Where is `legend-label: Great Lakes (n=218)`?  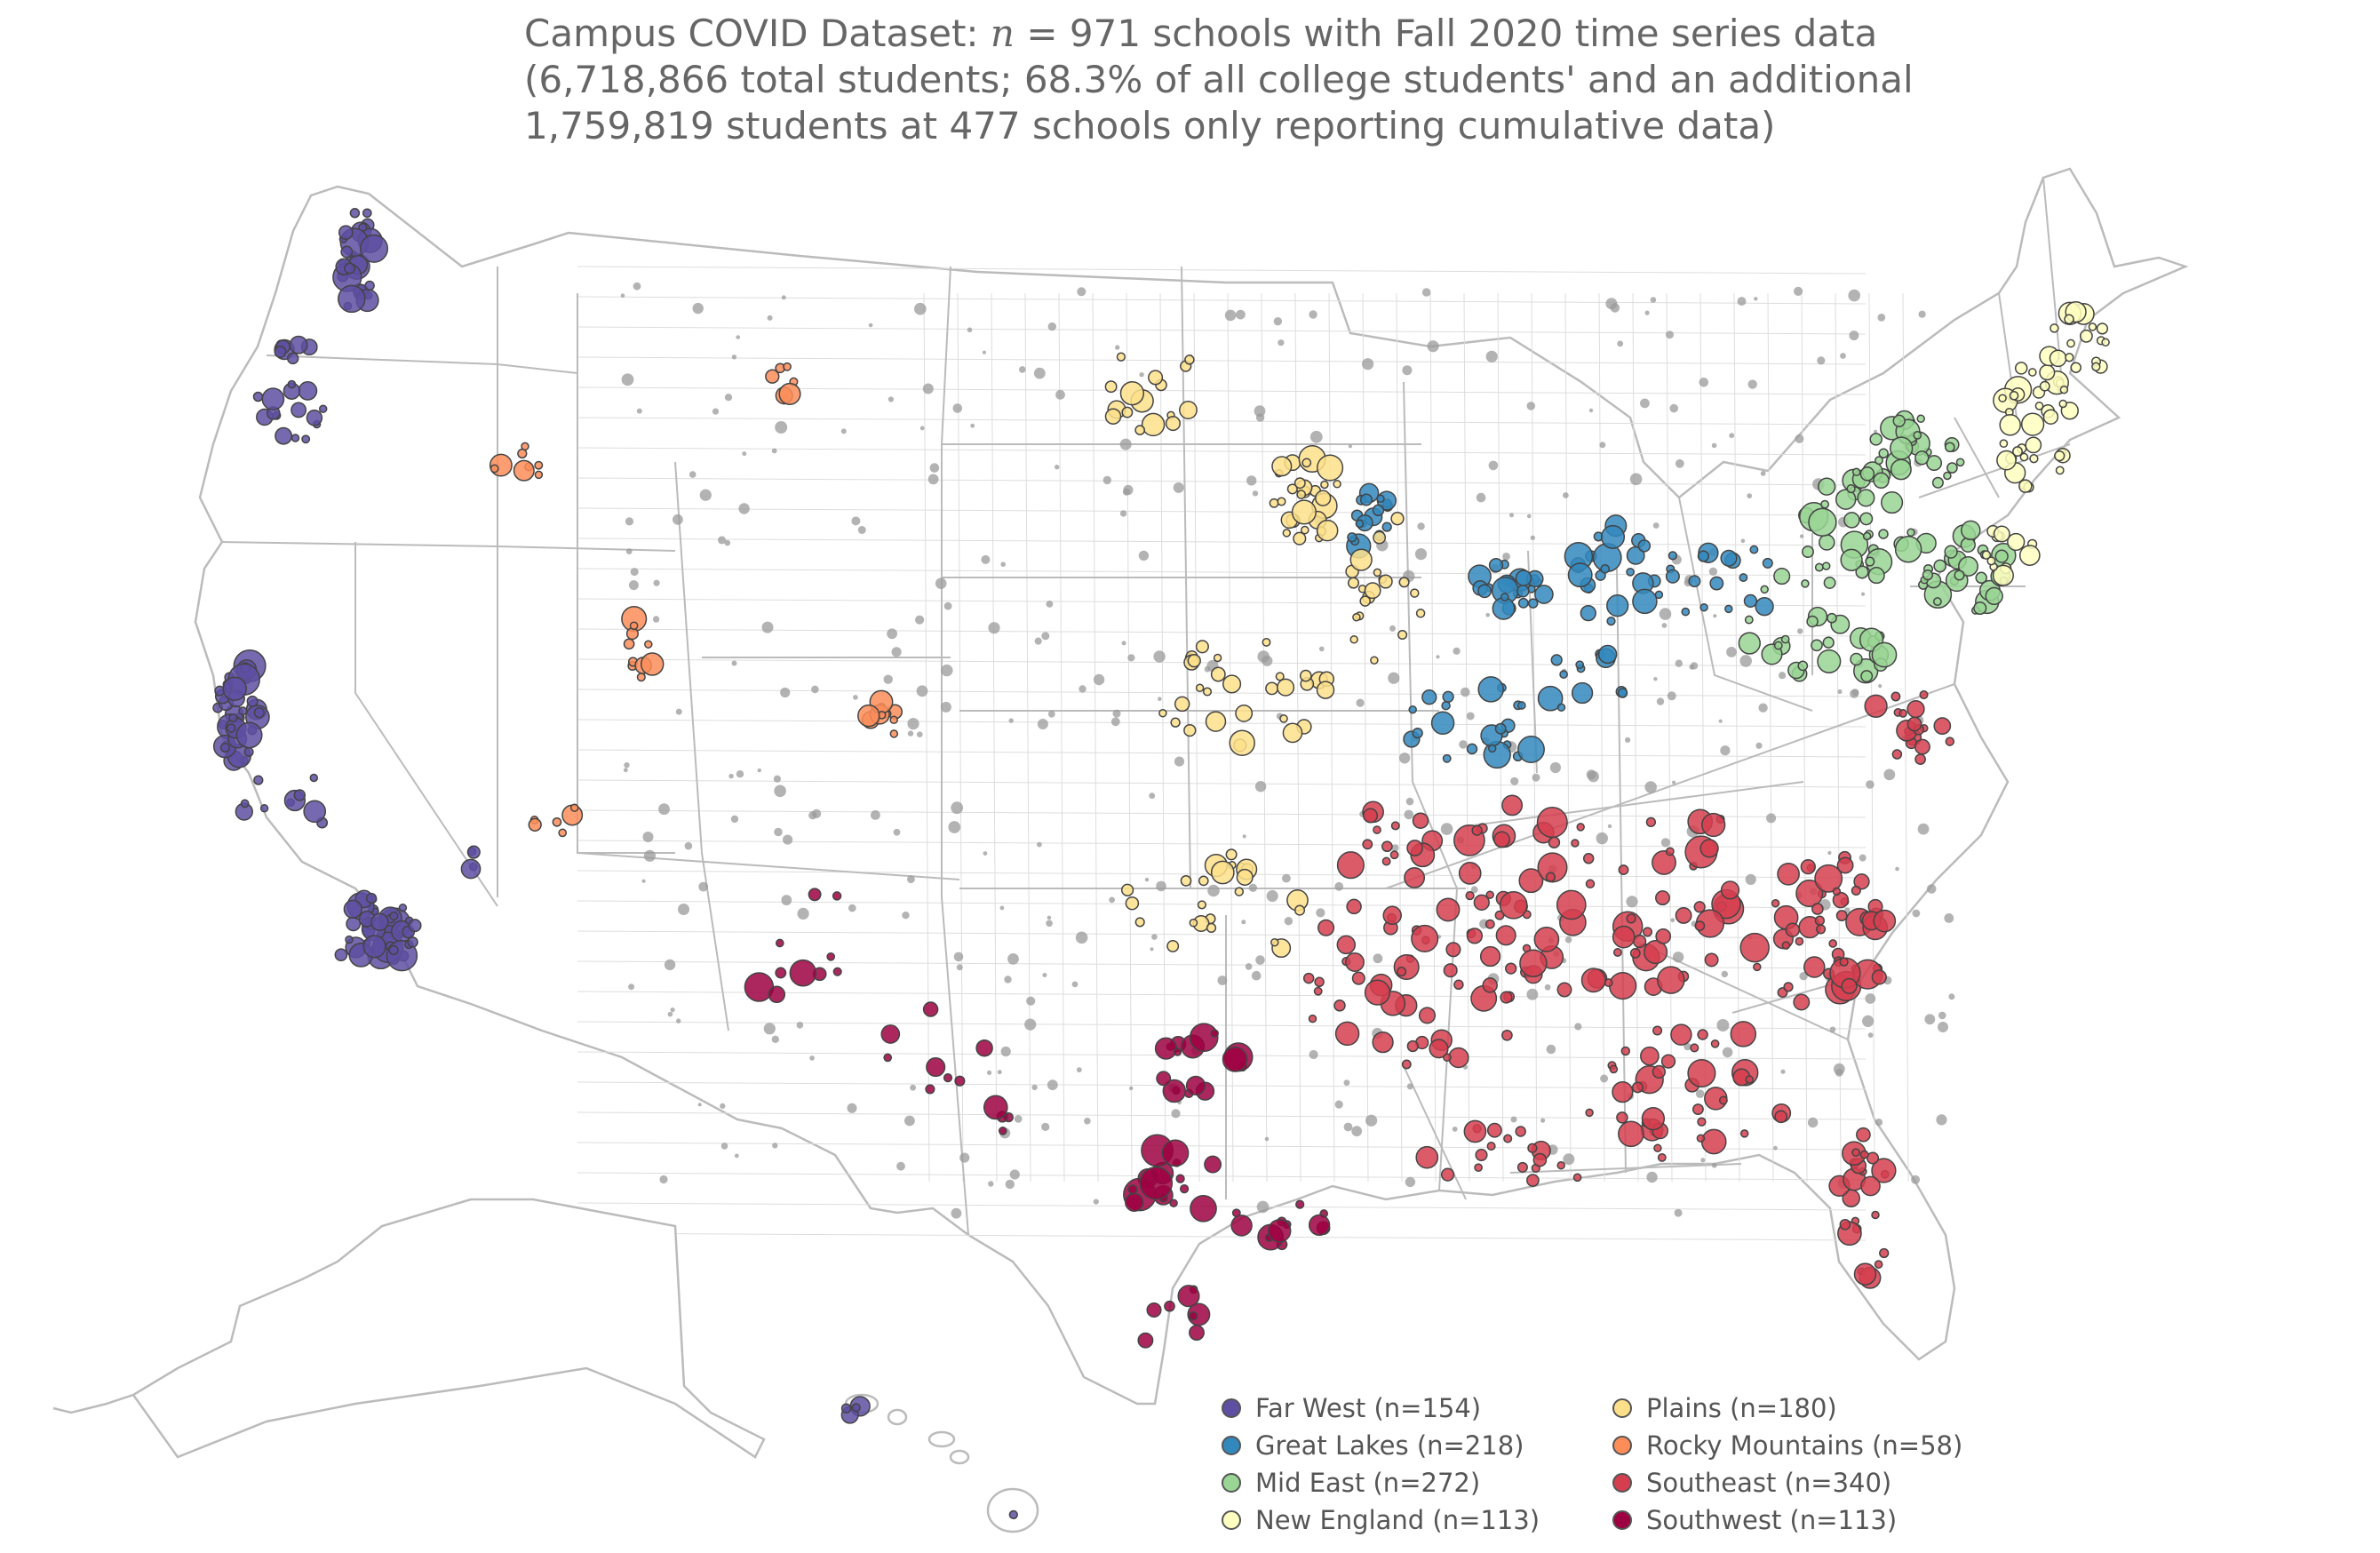
legend-label: Great Lakes (n=218) is located at coordinates (1389, 1445).